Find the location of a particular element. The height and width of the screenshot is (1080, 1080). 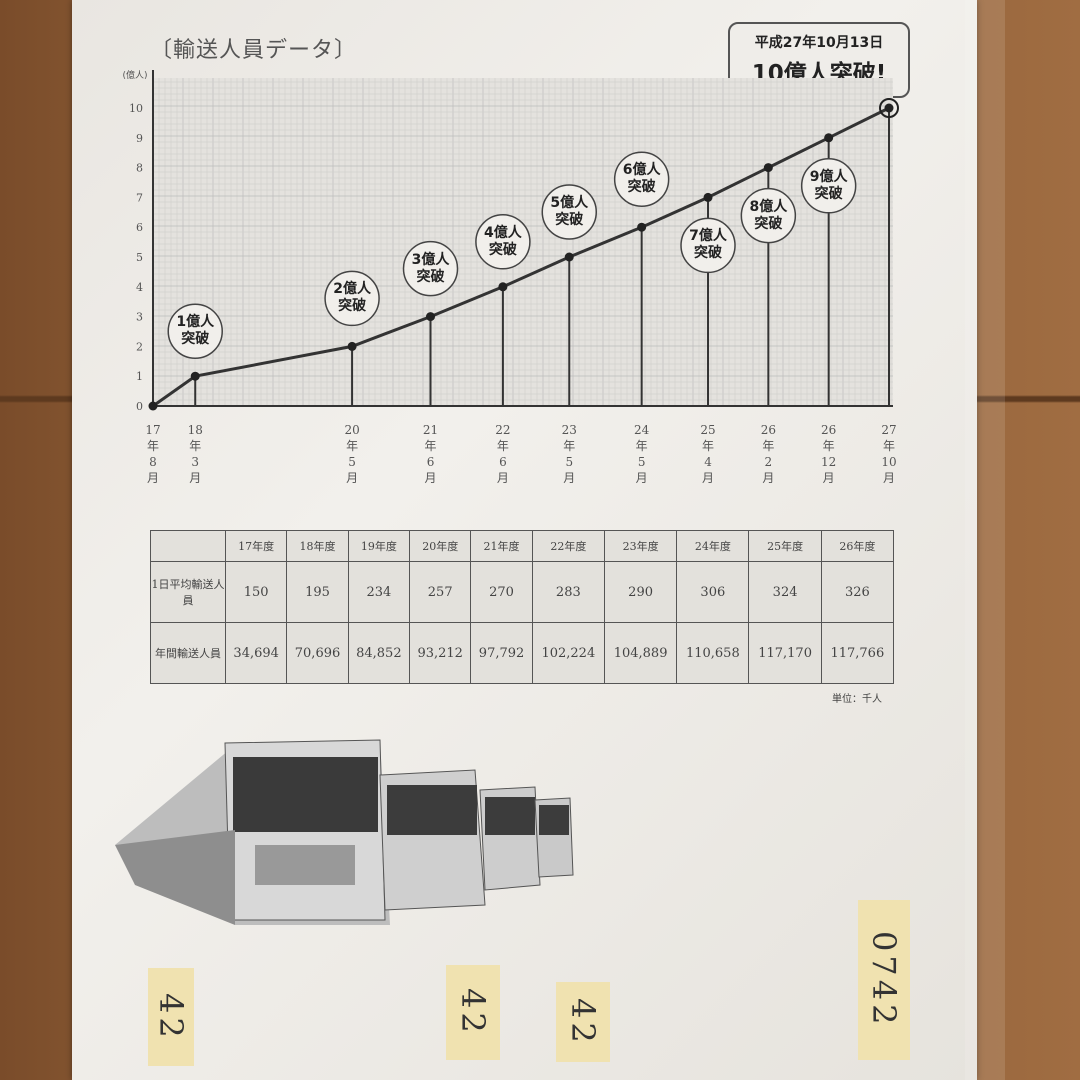

x-tick-label: 8 is located at coordinates (153, 462).